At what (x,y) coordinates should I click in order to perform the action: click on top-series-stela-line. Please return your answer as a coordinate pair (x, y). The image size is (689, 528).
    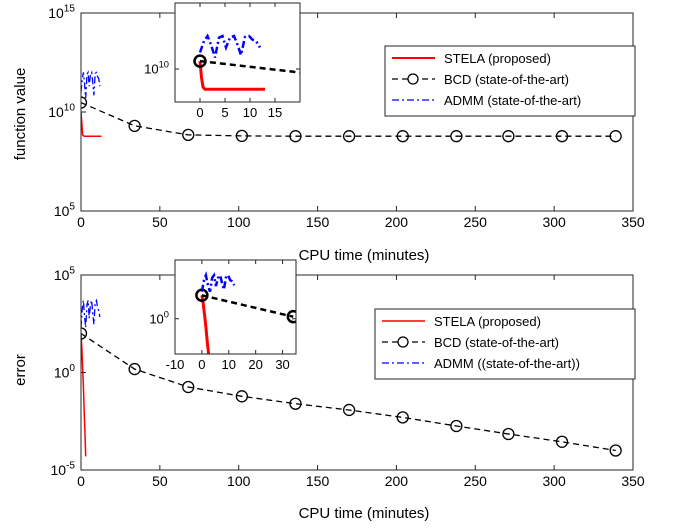
    Looking at the image, I should click on (91, 124).